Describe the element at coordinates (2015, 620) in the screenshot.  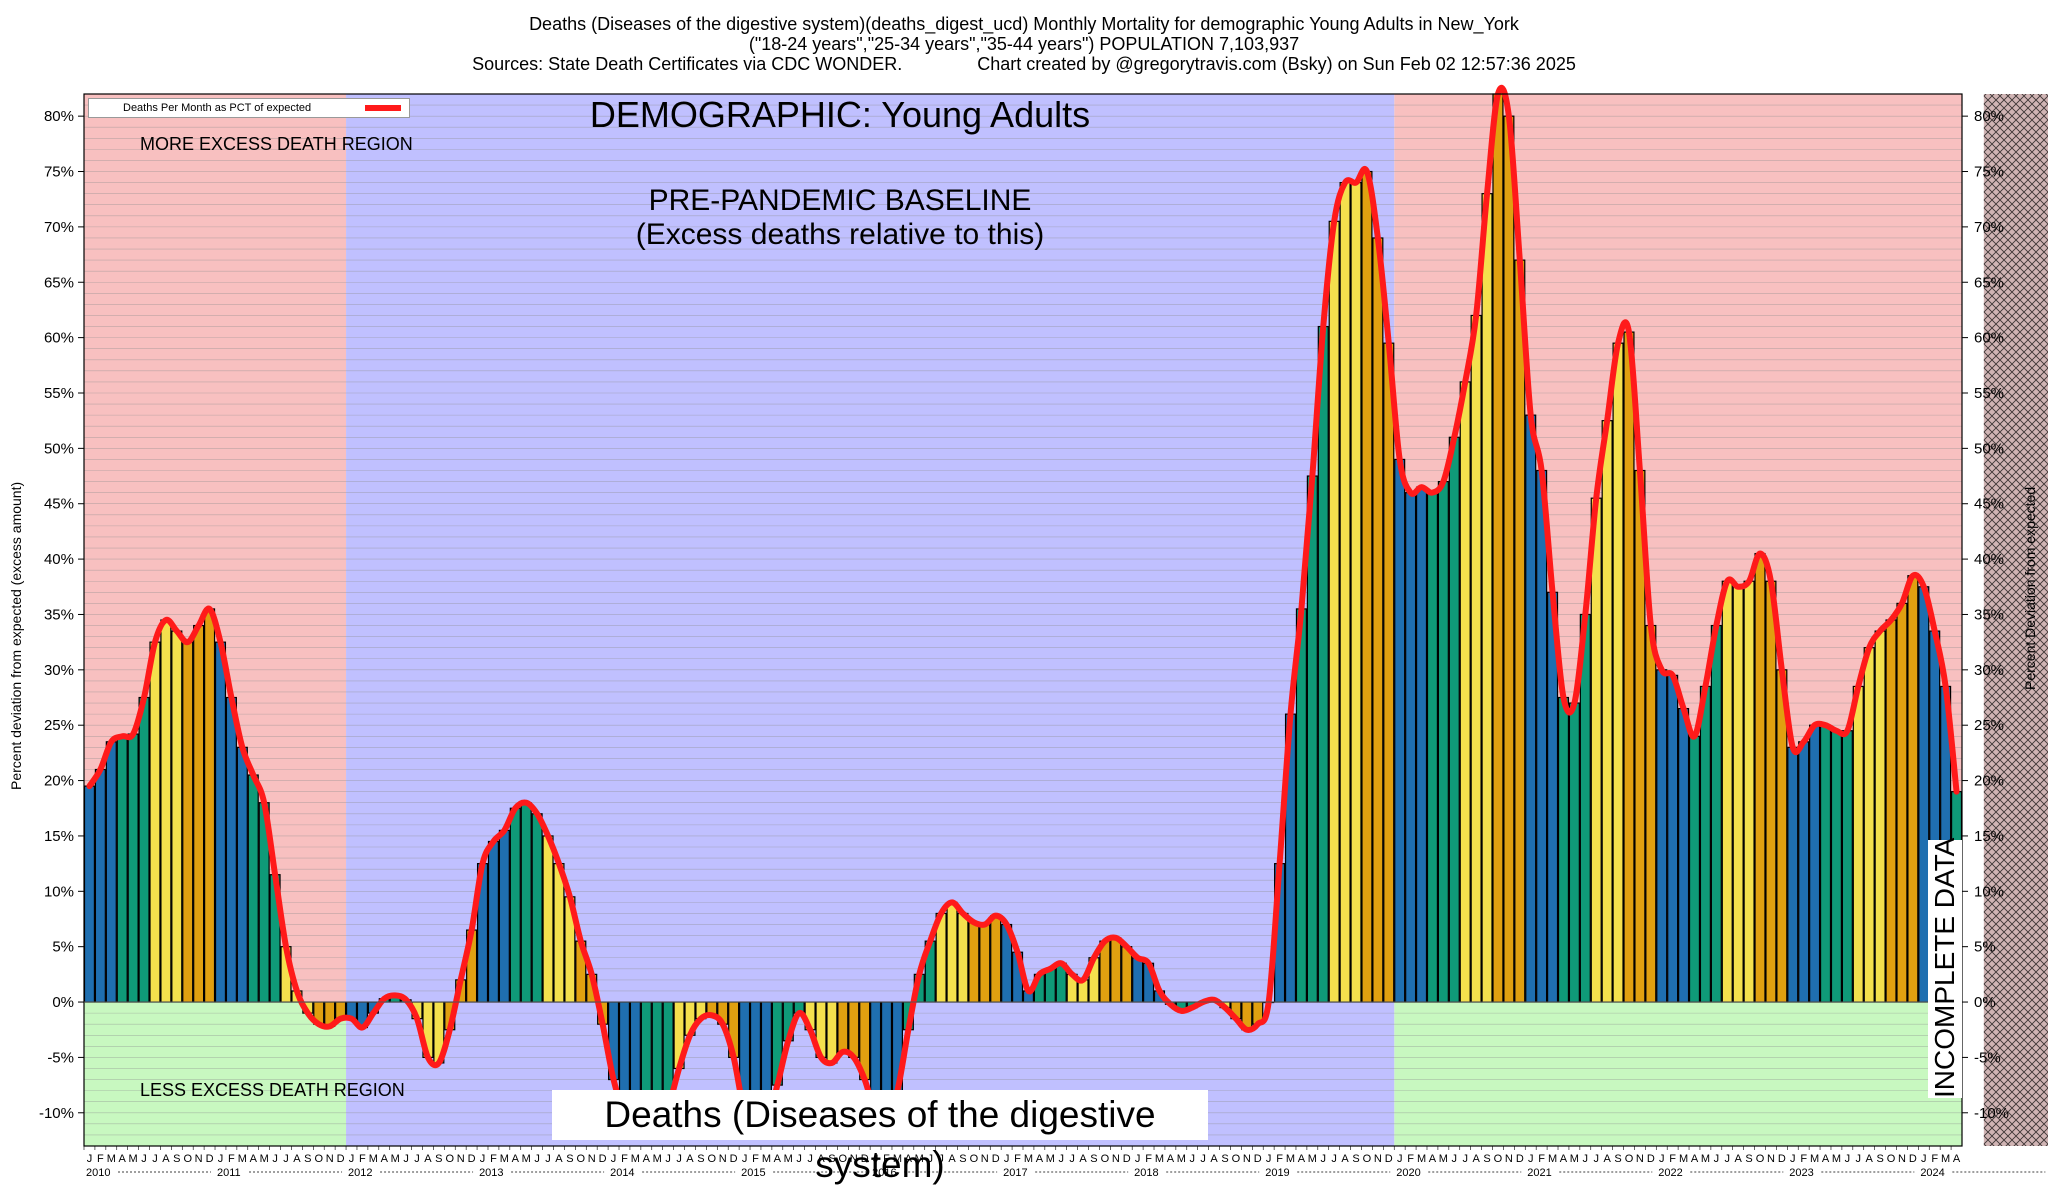
I see `incomplete-hatch` at that location.